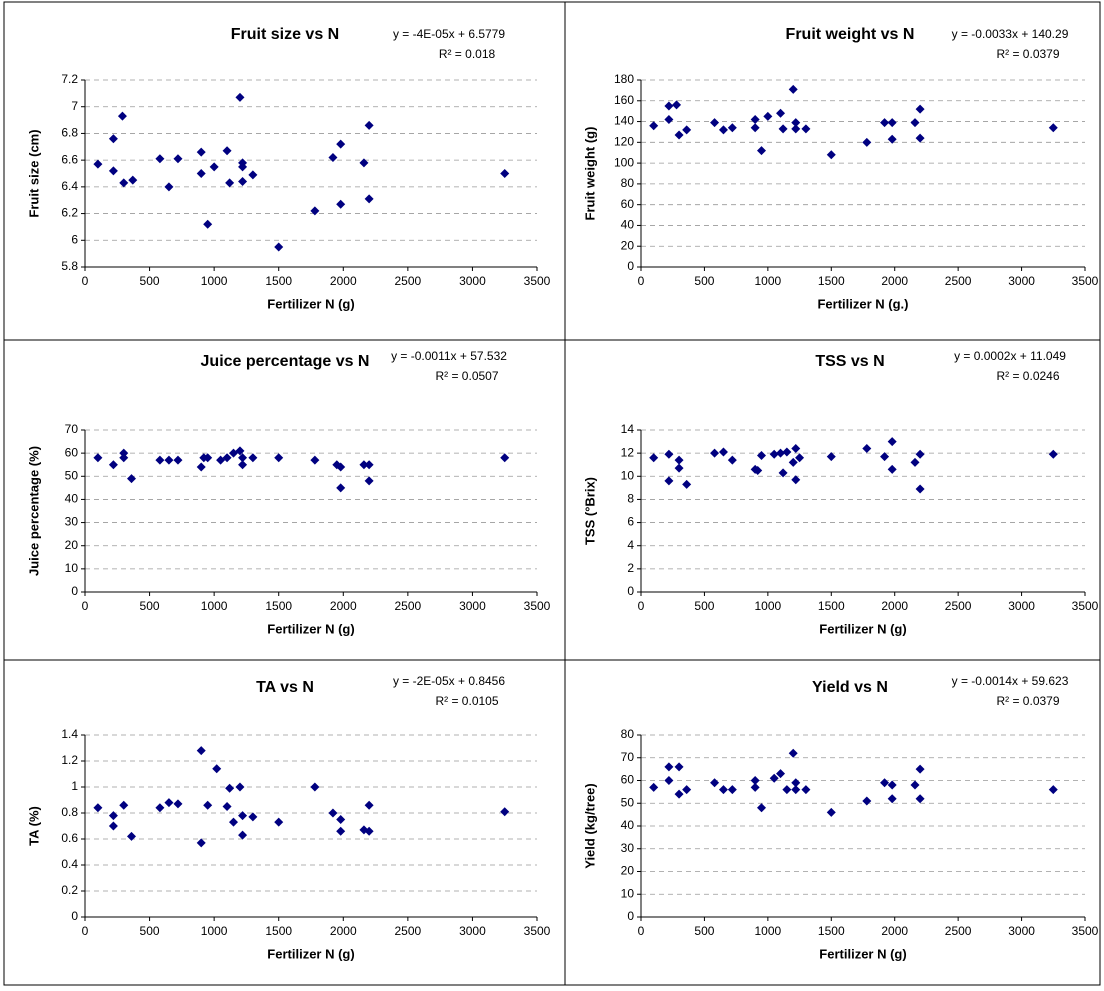 The width and height of the screenshot is (1104, 991). Describe the element at coordinates (628, 475) in the screenshot. I see `y-tick-label: 10` at that location.